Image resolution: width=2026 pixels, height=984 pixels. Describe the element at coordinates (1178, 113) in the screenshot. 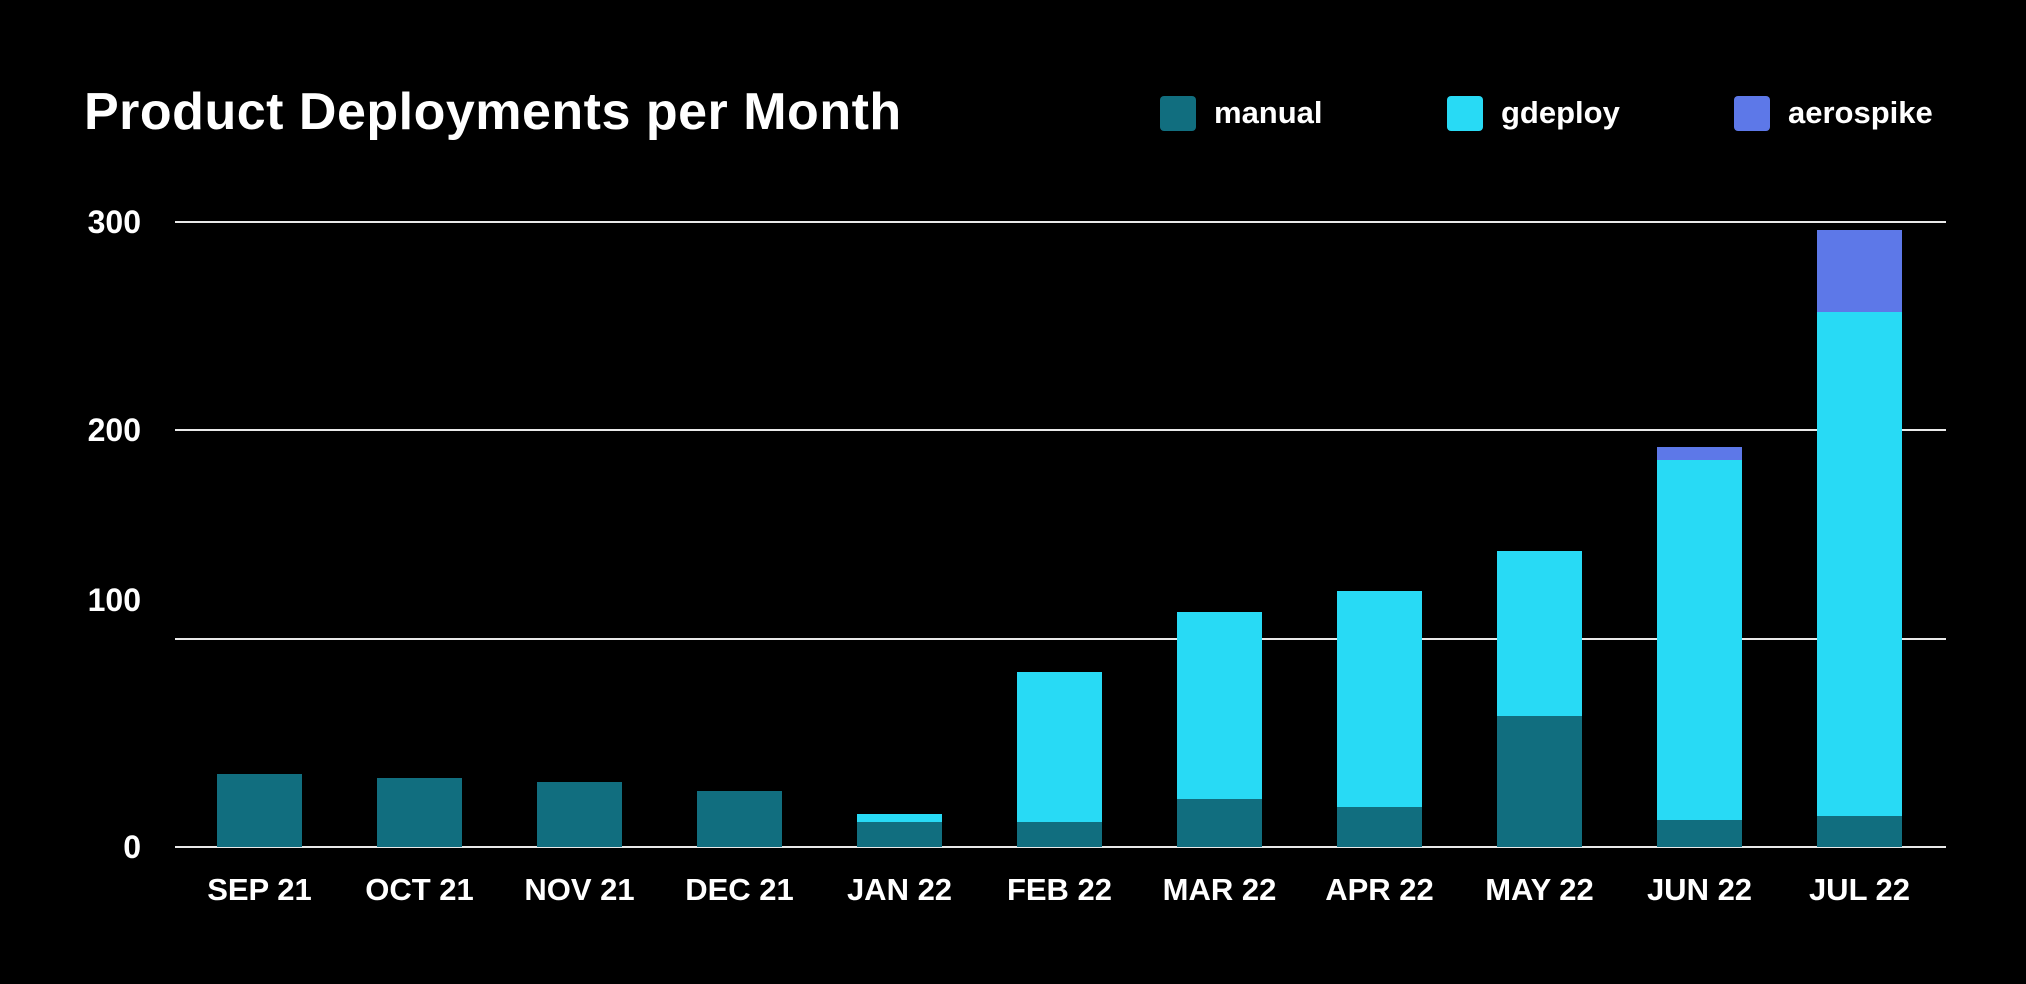

I see `legend-swatch-manual` at that location.